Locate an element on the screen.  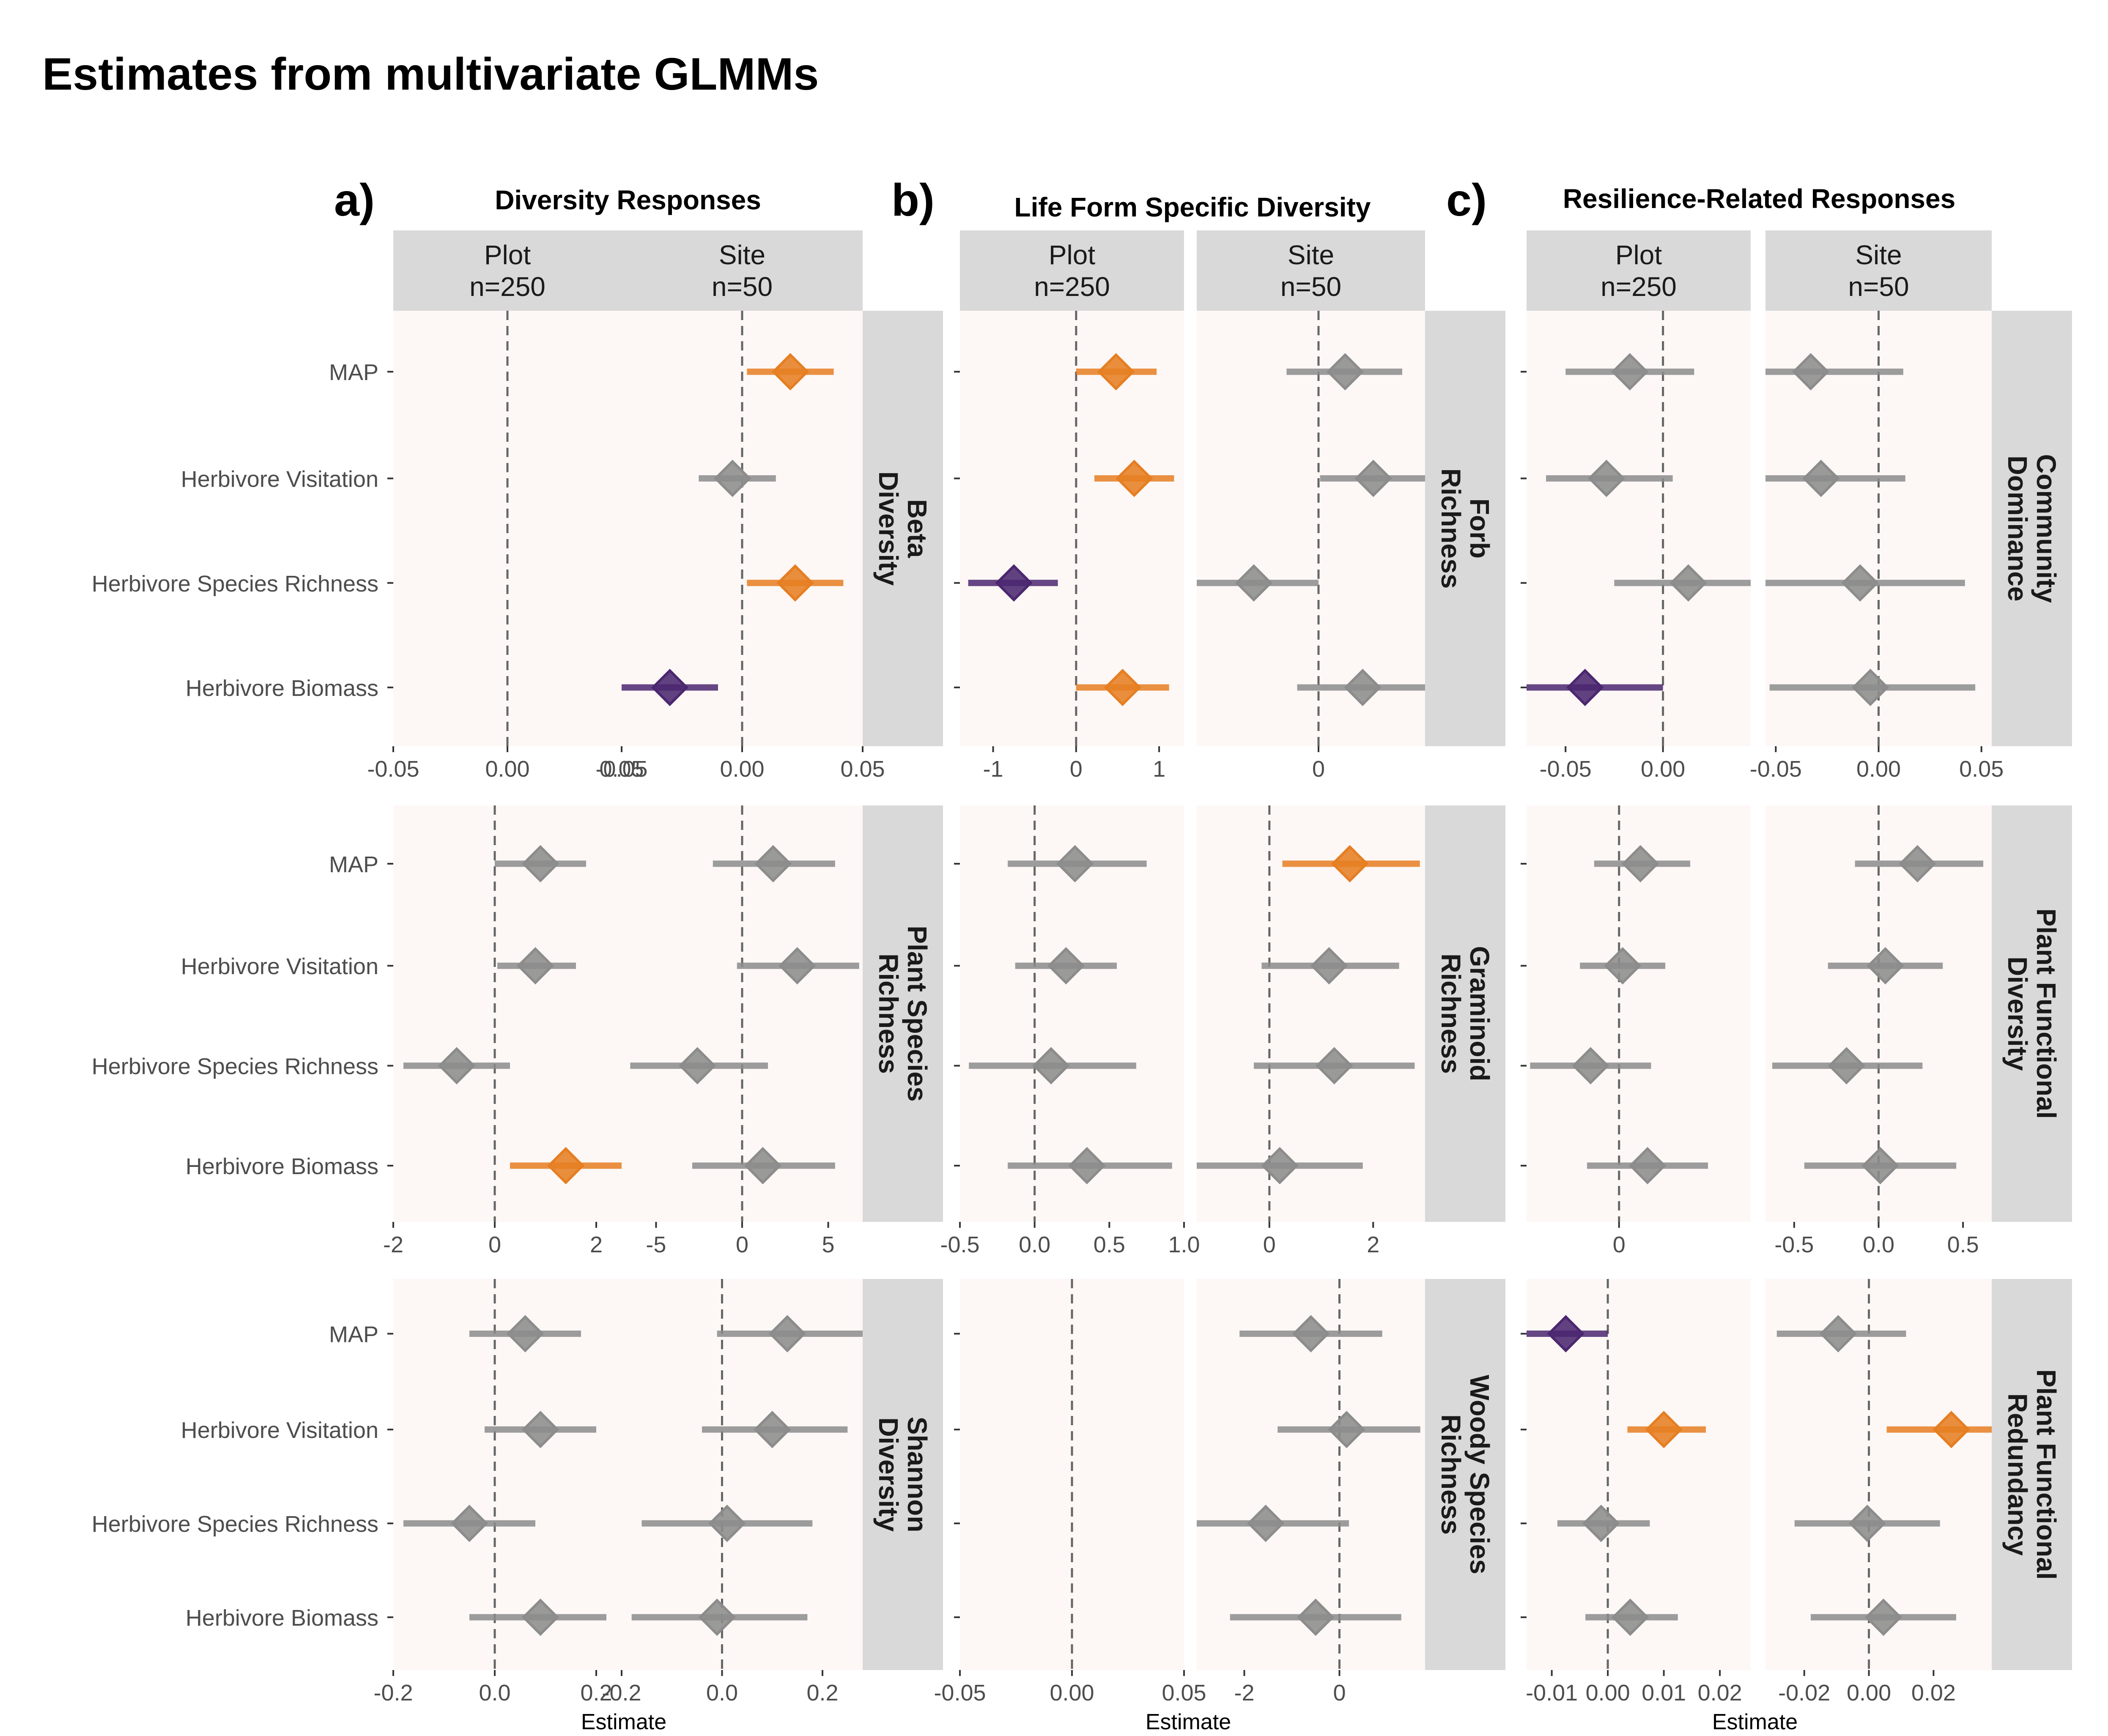
row-strip-label: ShannonDiversity is located at coordinates (902, 1475).